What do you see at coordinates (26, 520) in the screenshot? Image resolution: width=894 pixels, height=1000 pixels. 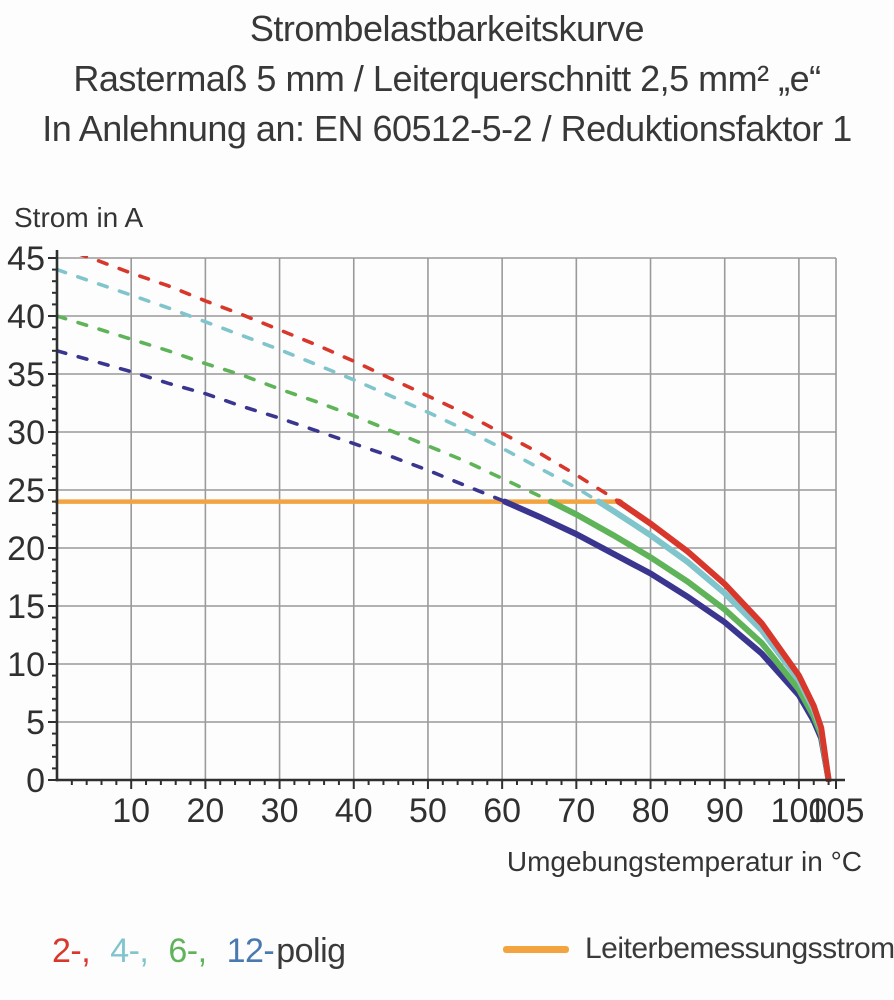 I see `y-tick-labels: 0 5 10 15 20 25 30 35 40 45` at bounding box center [26, 520].